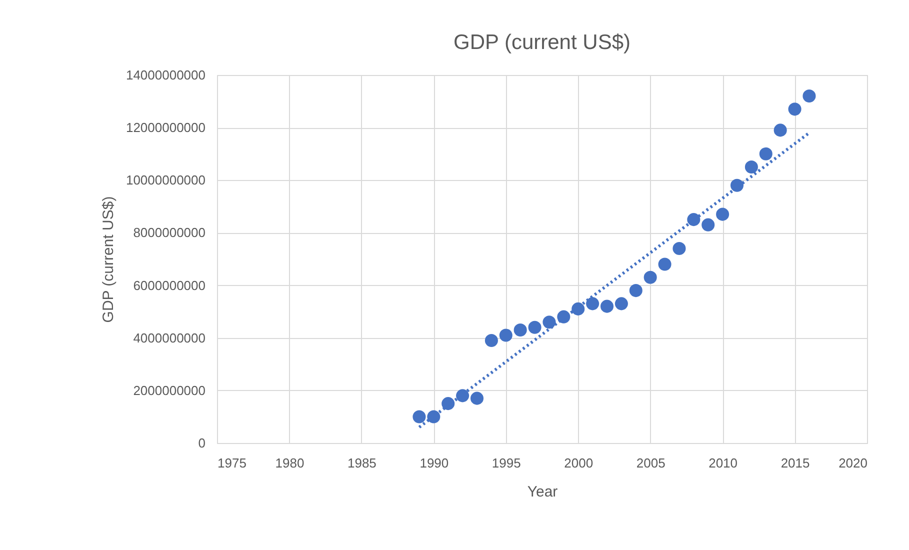  I want to click on y-tick-label: 4000000000, so click(169, 338).